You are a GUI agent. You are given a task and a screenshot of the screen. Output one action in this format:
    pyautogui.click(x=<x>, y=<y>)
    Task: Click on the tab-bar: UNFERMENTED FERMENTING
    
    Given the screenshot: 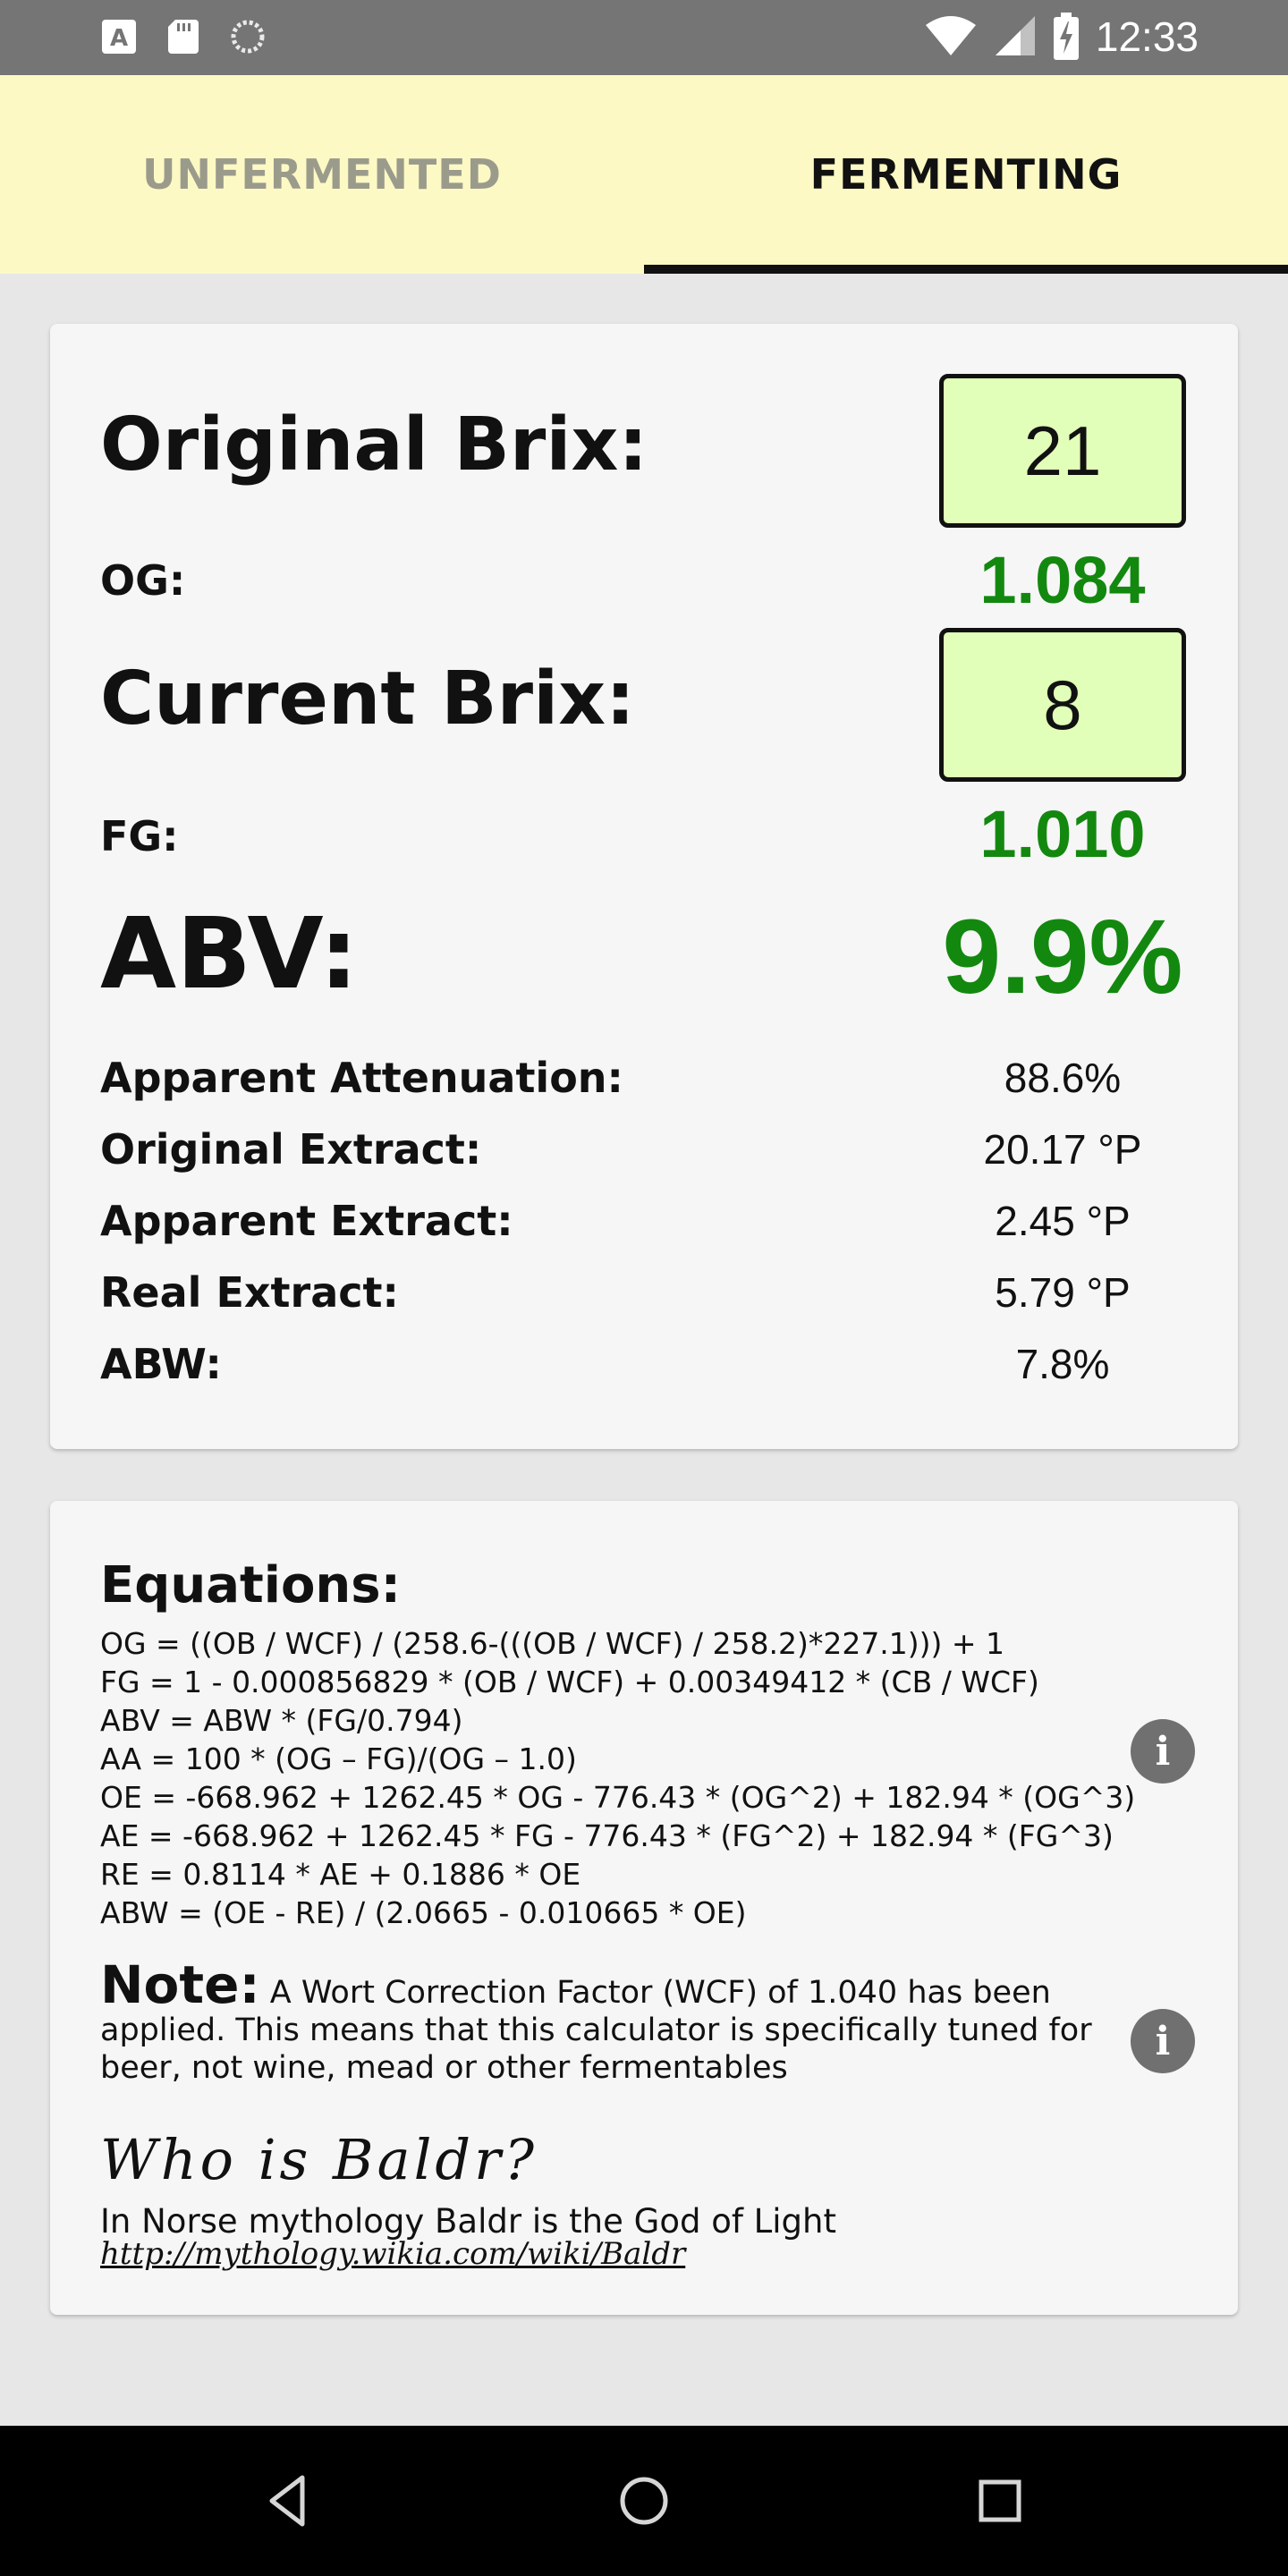 What is the action you would take?
    pyautogui.click(x=644, y=174)
    